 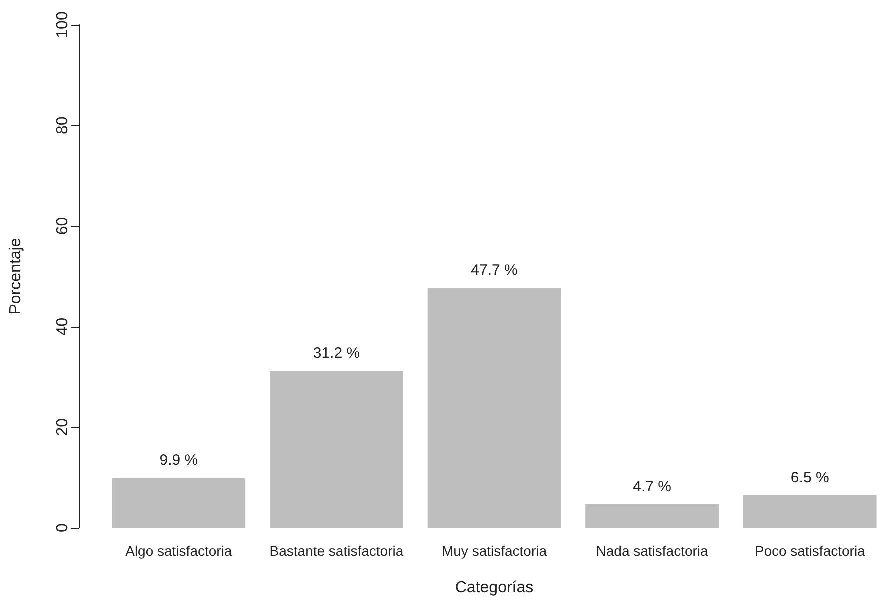 What do you see at coordinates (652, 551) in the screenshot?
I see `x-tick-label: Nada satisfactoria` at bounding box center [652, 551].